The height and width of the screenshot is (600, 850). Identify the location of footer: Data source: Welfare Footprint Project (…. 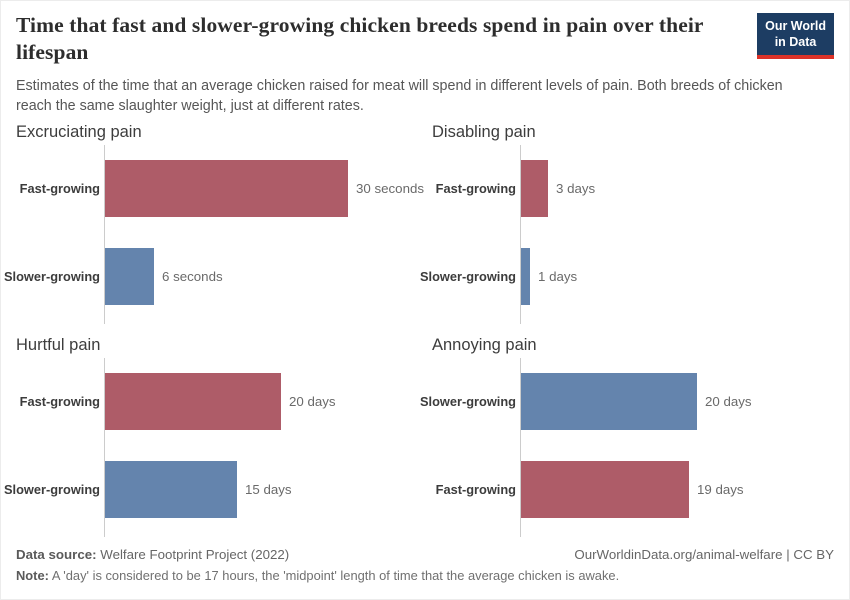
(425, 554).